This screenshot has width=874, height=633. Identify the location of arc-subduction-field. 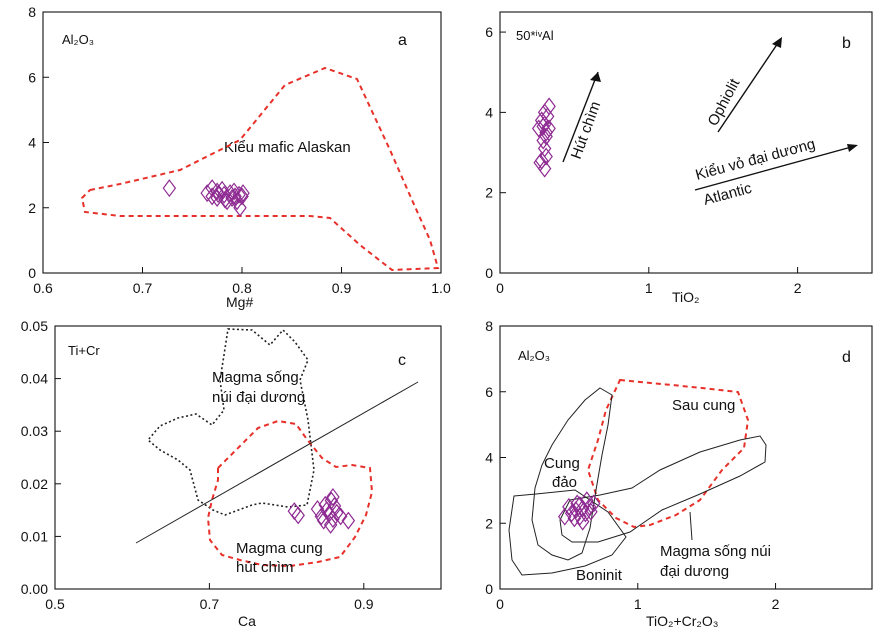
(290, 493).